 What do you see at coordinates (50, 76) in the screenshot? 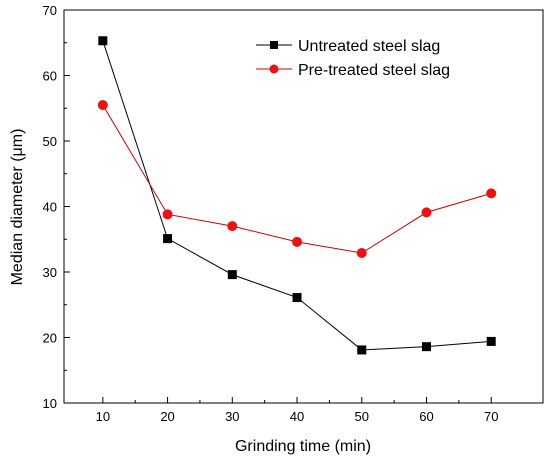
I see `y-tick-label: 60` at bounding box center [50, 76].